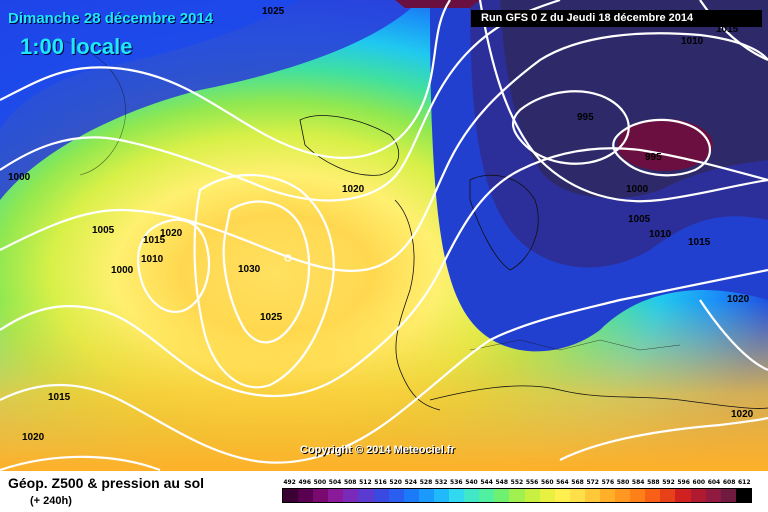 Image resolution: width=768 pixels, height=512 pixels. Describe the element at coordinates (335, 482) in the screenshot. I see `scale-tick-label: 504` at that location.